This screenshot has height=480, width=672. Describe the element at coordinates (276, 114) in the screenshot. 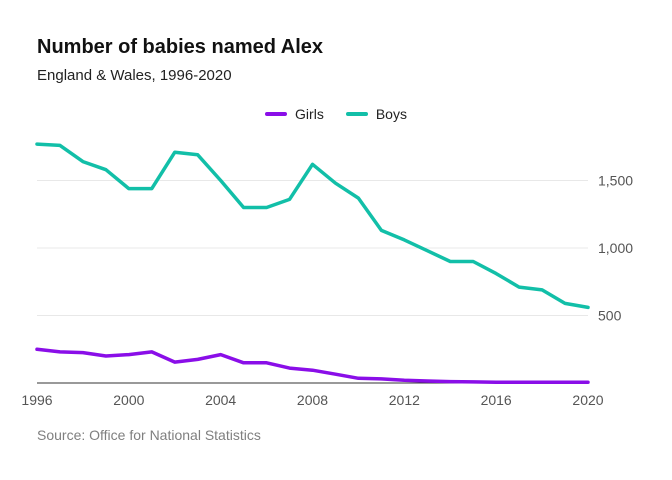

I see `legend-swatch-girls` at that location.